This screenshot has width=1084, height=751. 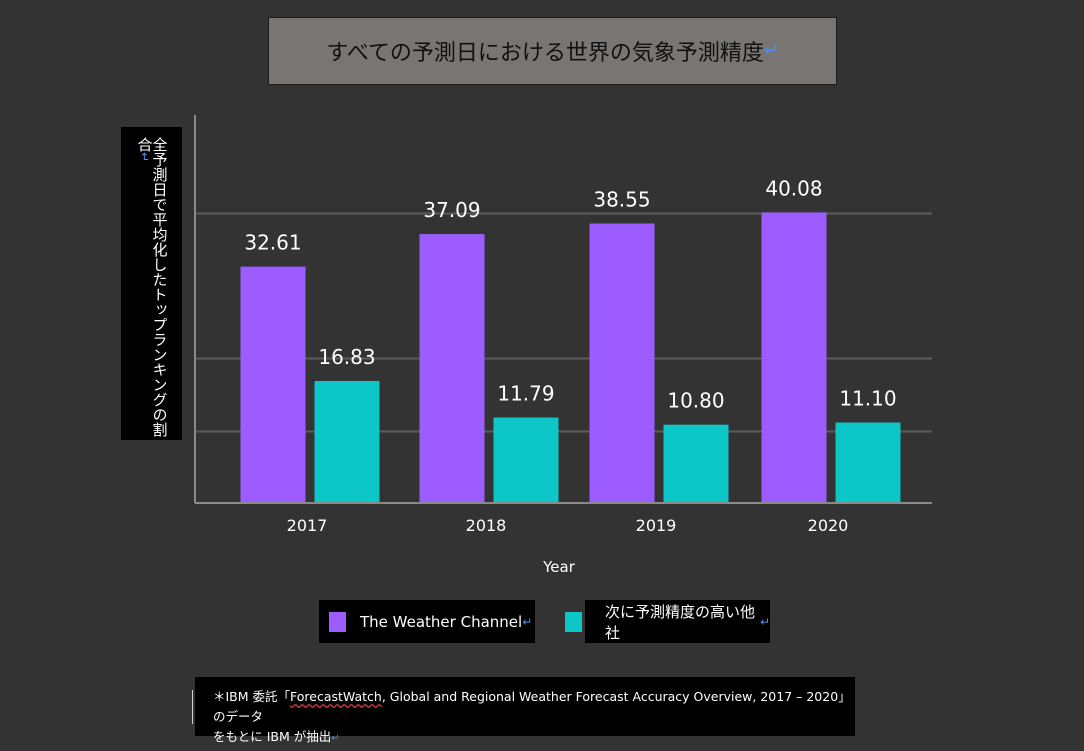 I want to click on bar-weather-channel-2018, so click(x=452, y=368).